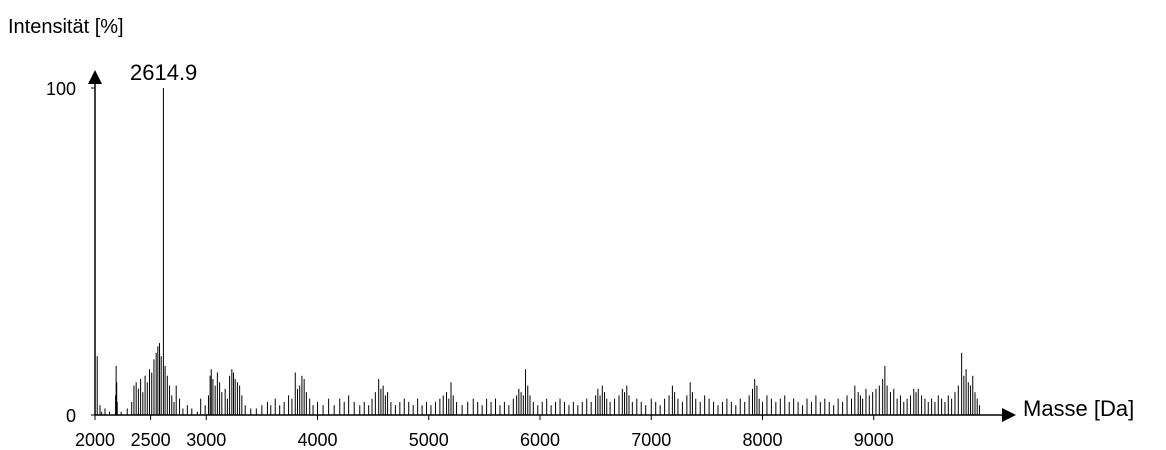 The image size is (1166, 450). Describe the element at coordinates (651, 440) in the screenshot. I see `x-tick-label-6: 7000` at that location.